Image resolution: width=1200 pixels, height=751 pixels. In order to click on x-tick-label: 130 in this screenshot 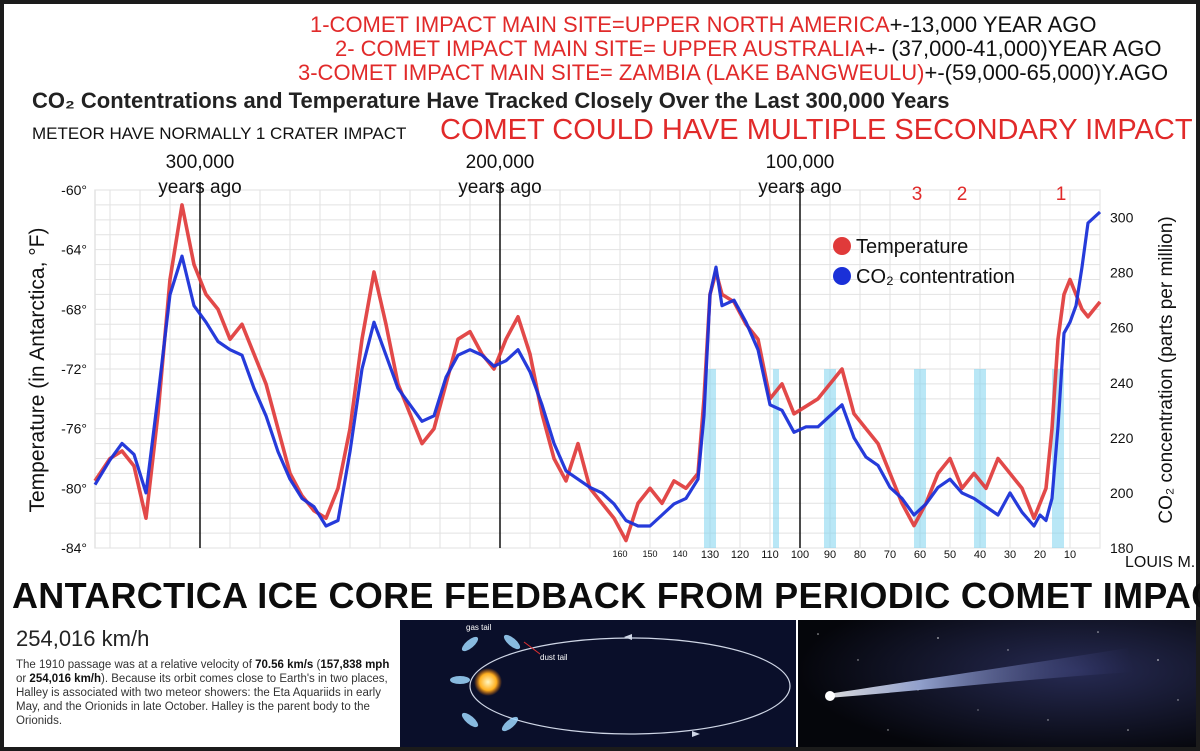, I will do `click(710, 555)`.